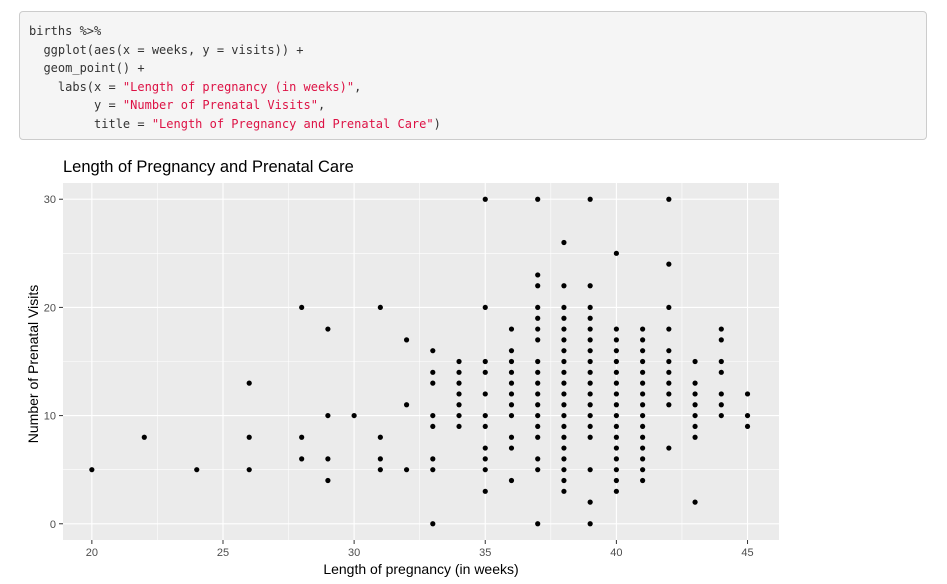 The width and height of the screenshot is (947, 584). What do you see at coordinates (420, 569) in the screenshot?
I see `x-axis-label: Length of pregnancy (in weeks)` at bounding box center [420, 569].